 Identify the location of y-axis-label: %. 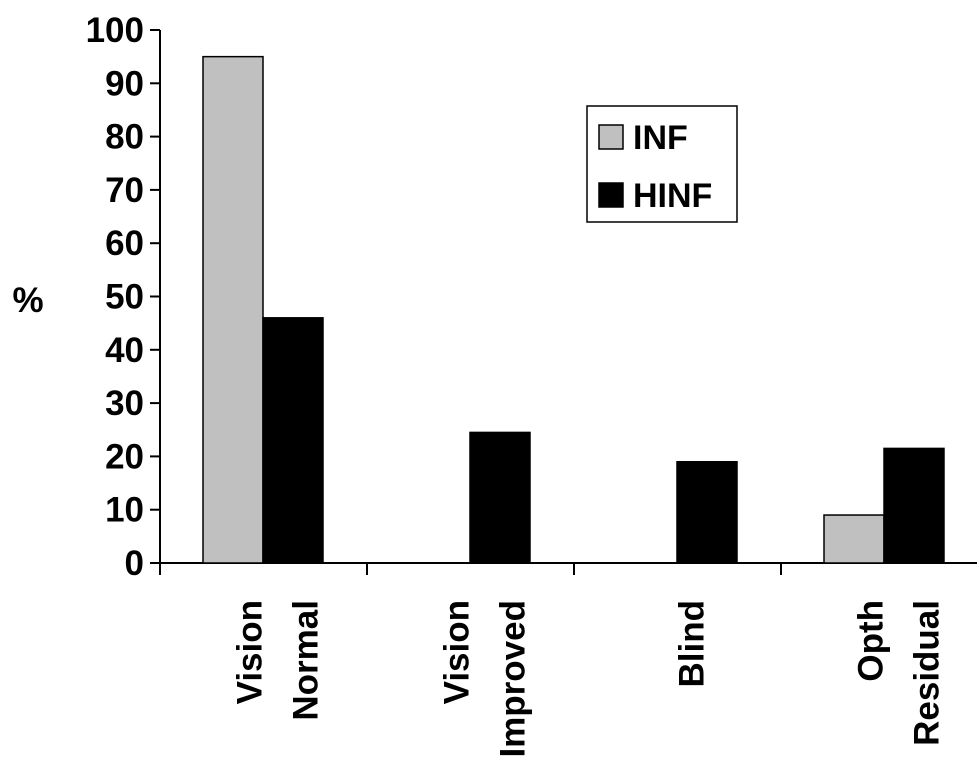
(27, 300).